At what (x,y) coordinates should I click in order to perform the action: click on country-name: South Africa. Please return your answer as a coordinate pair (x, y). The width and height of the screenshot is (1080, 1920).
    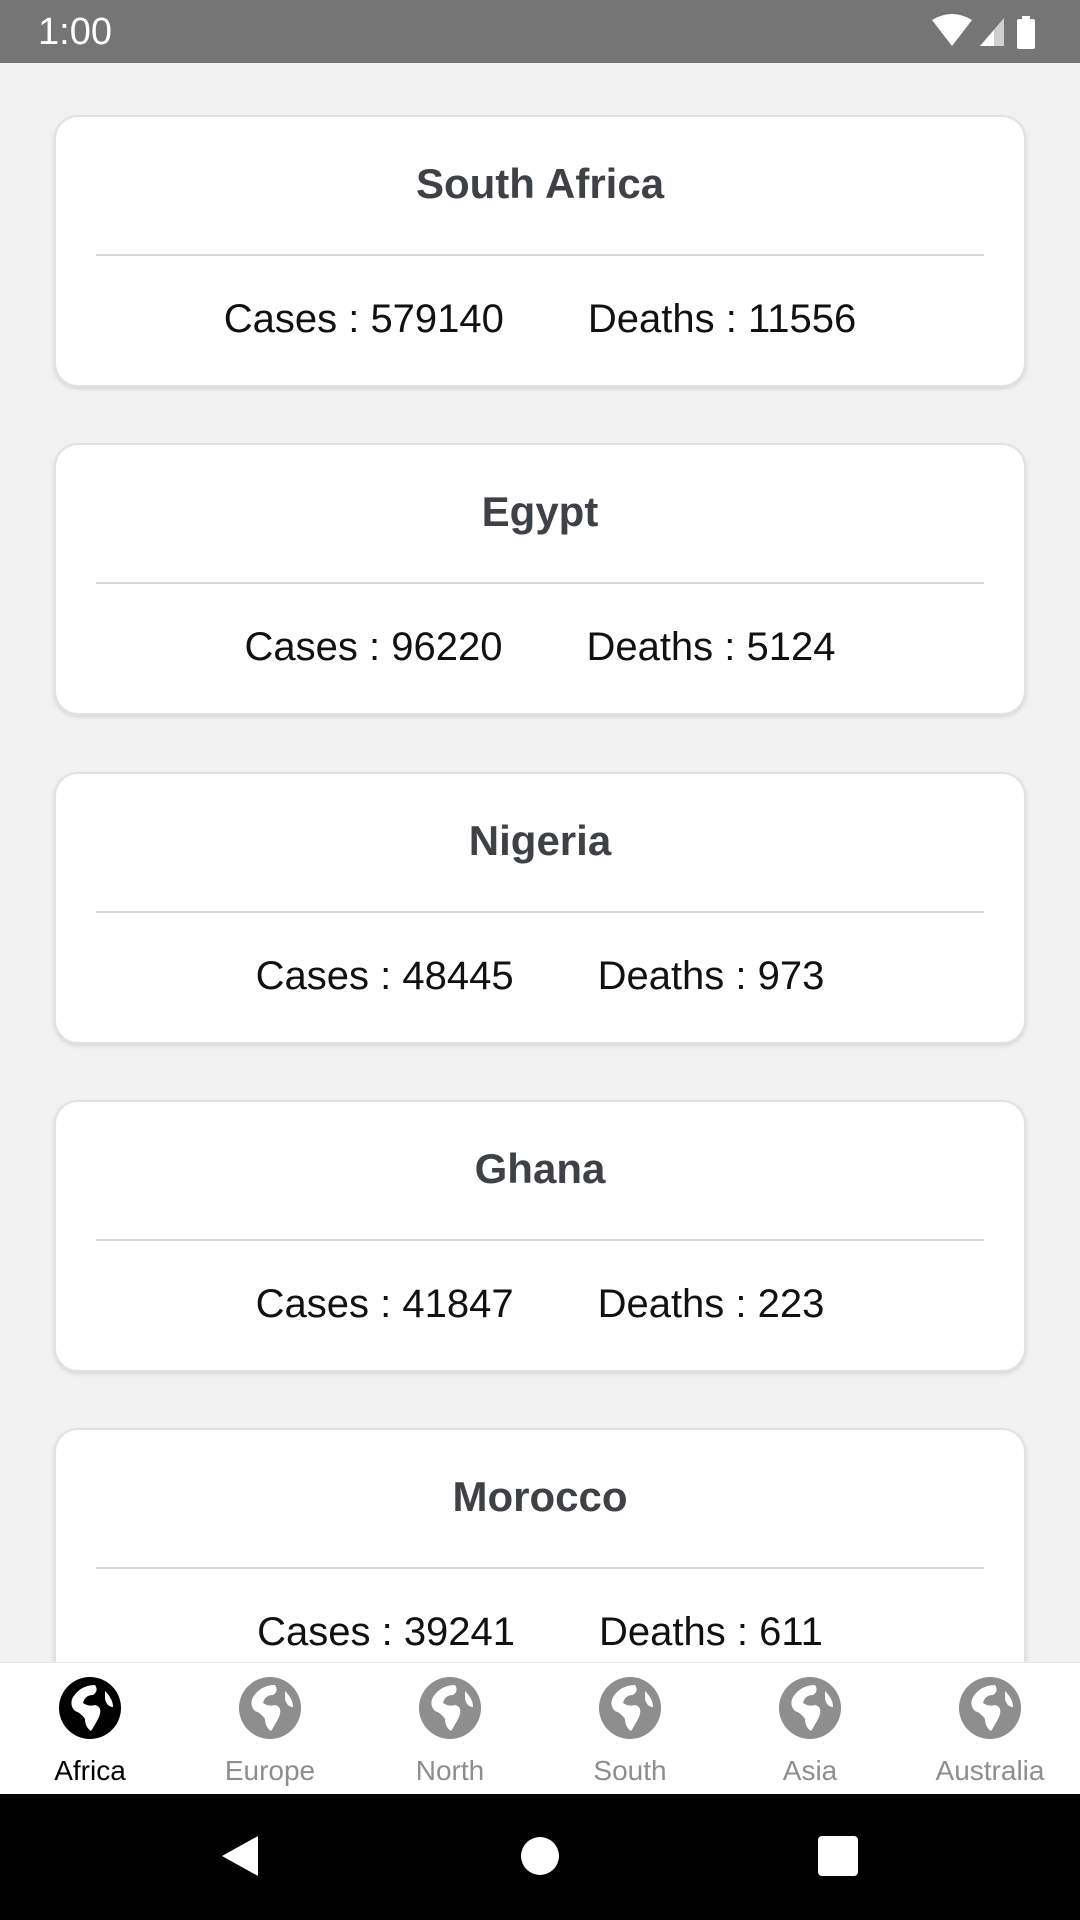
    Looking at the image, I should click on (540, 183).